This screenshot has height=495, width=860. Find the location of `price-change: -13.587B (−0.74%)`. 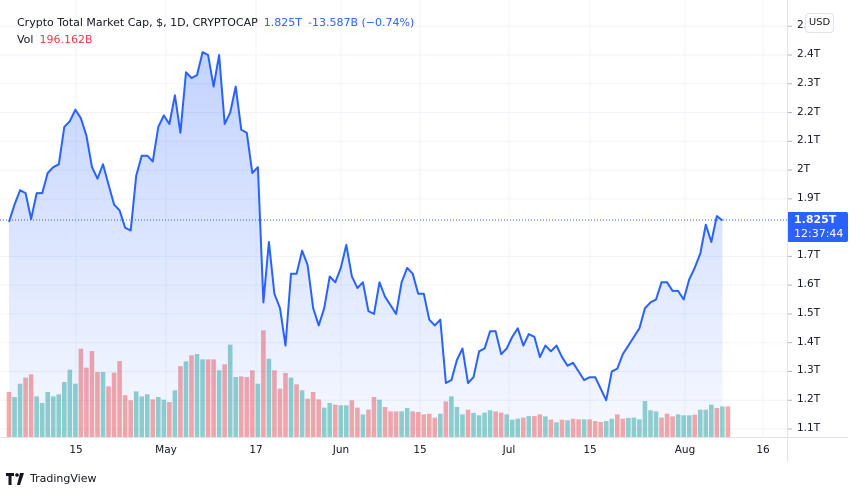

price-change: -13.587B (−0.74%) is located at coordinates (361, 22).